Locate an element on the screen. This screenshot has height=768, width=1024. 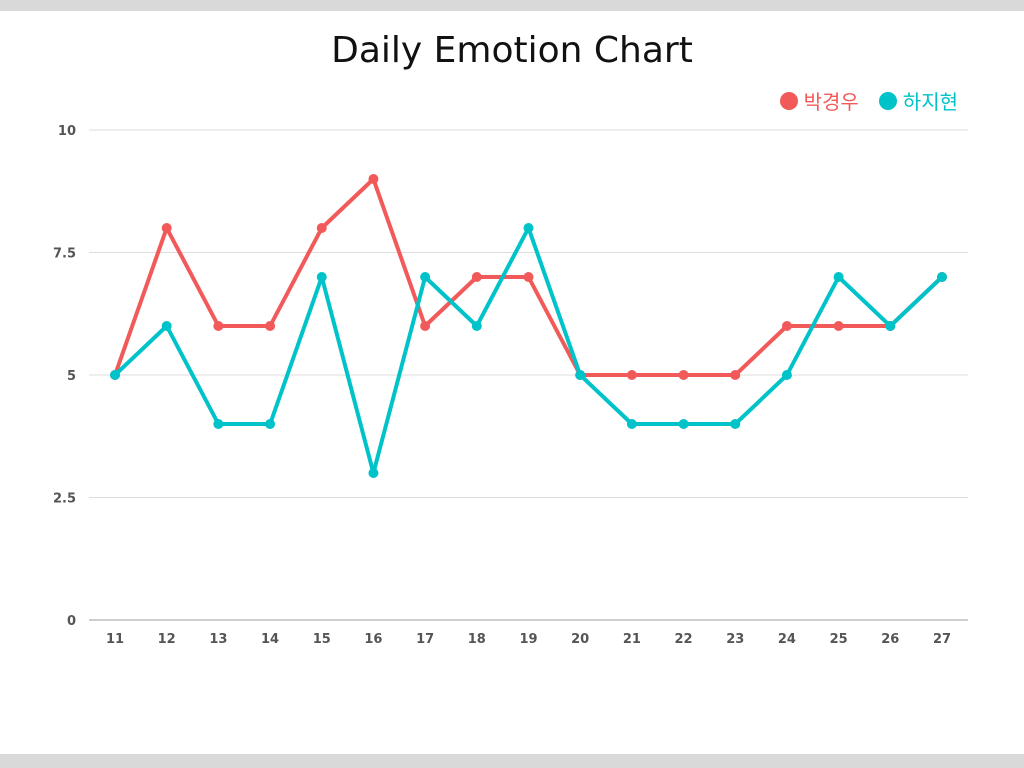
x-tick-label-8: 19 is located at coordinates (528, 639).